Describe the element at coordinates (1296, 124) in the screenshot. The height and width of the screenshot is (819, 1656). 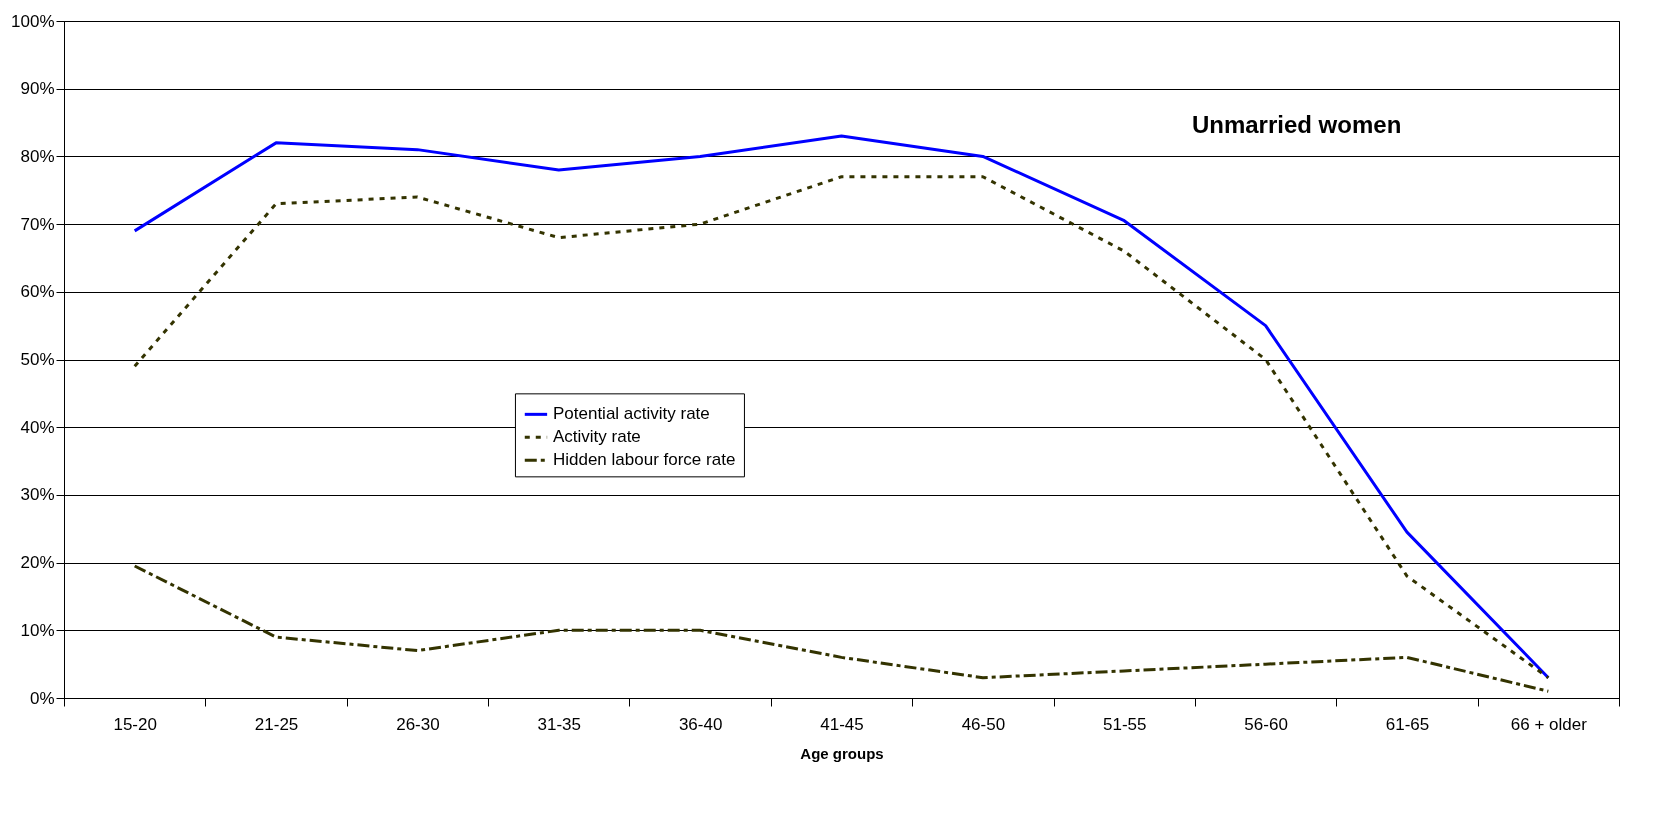
I see `text: Unmarried women` at that location.